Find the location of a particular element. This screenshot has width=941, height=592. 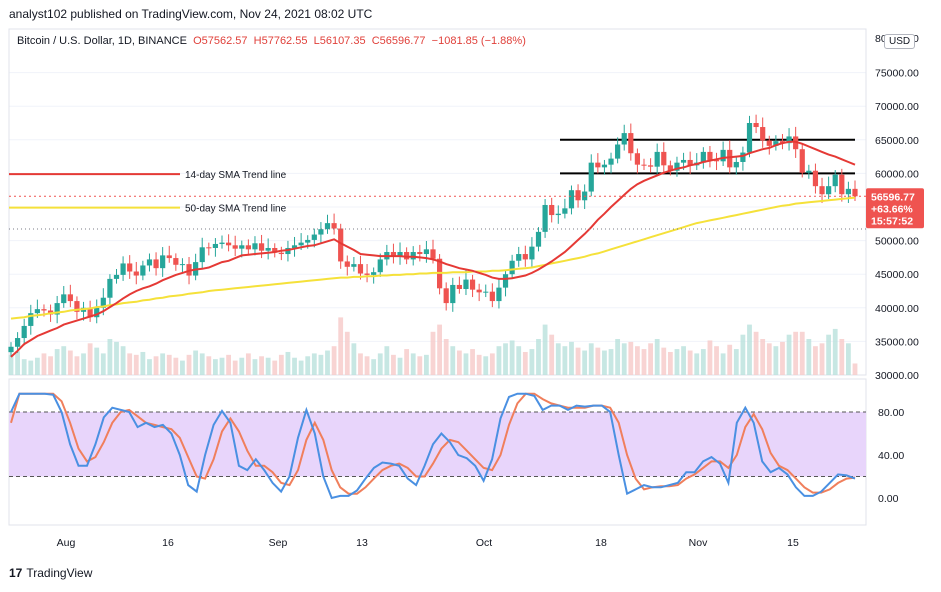

price-tick-label: 50000.00 is located at coordinates (897, 242).